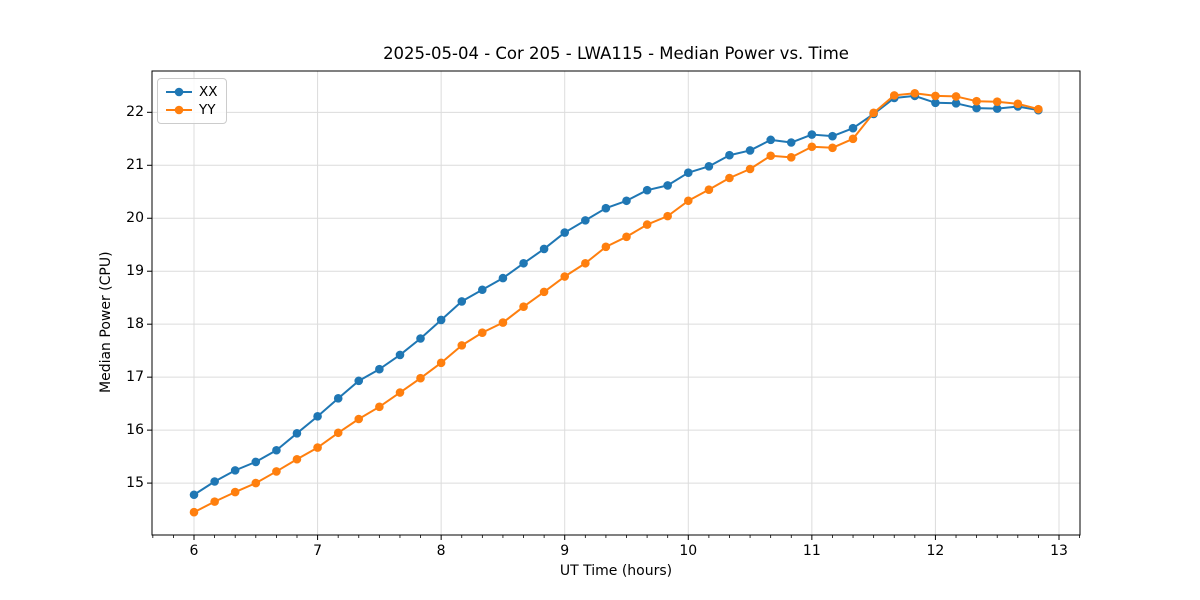 This screenshot has width=1200, height=600. I want to click on y-tick-label: 22, so click(135, 112).